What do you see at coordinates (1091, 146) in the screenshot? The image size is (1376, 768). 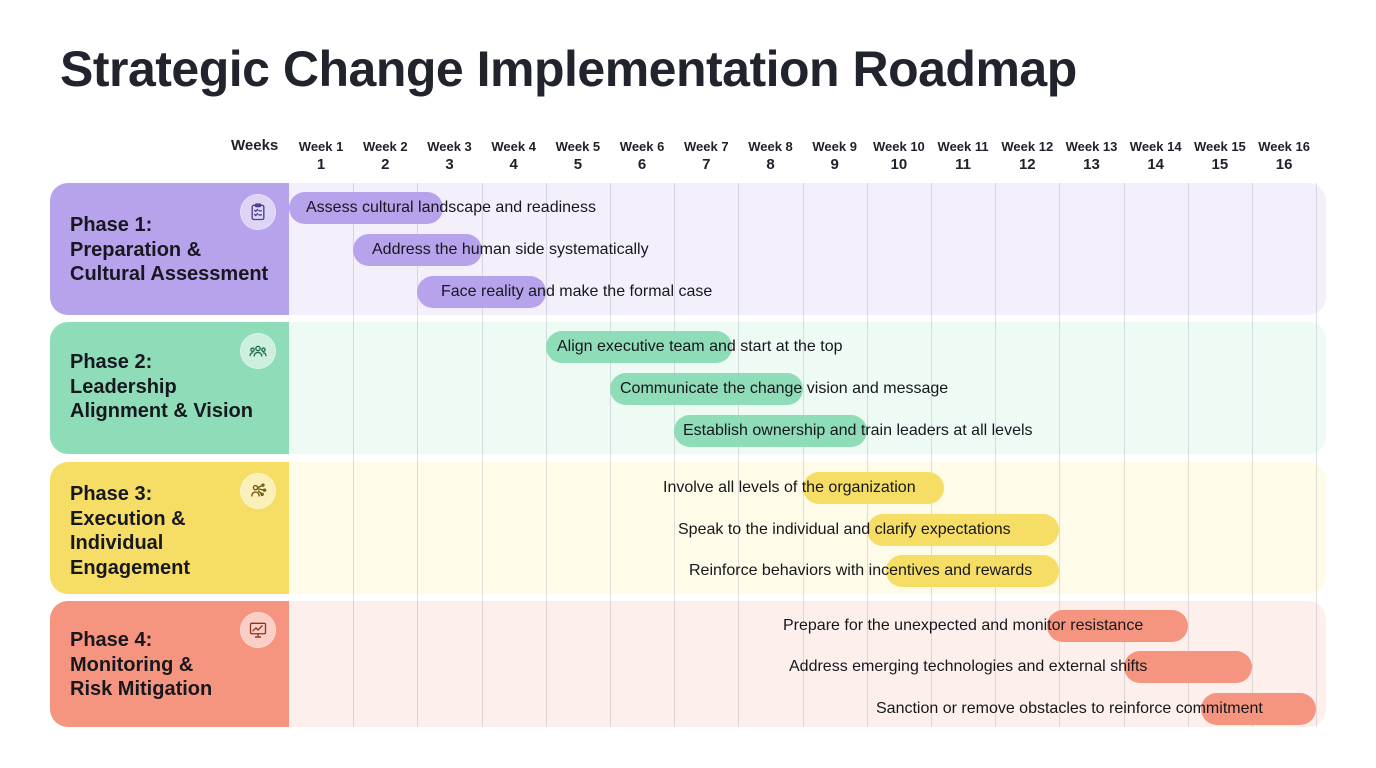 I see `week-label: Week 13` at bounding box center [1091, 146].